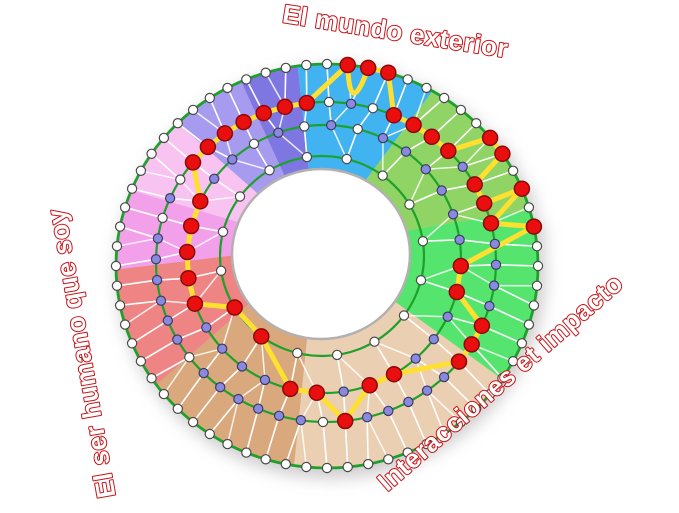 This screenshot has height=513, width=679. What do you see at coordinates (177, 230) in the screenshot?
I see `sector-pink-bright` at bounding box center [177, 230].